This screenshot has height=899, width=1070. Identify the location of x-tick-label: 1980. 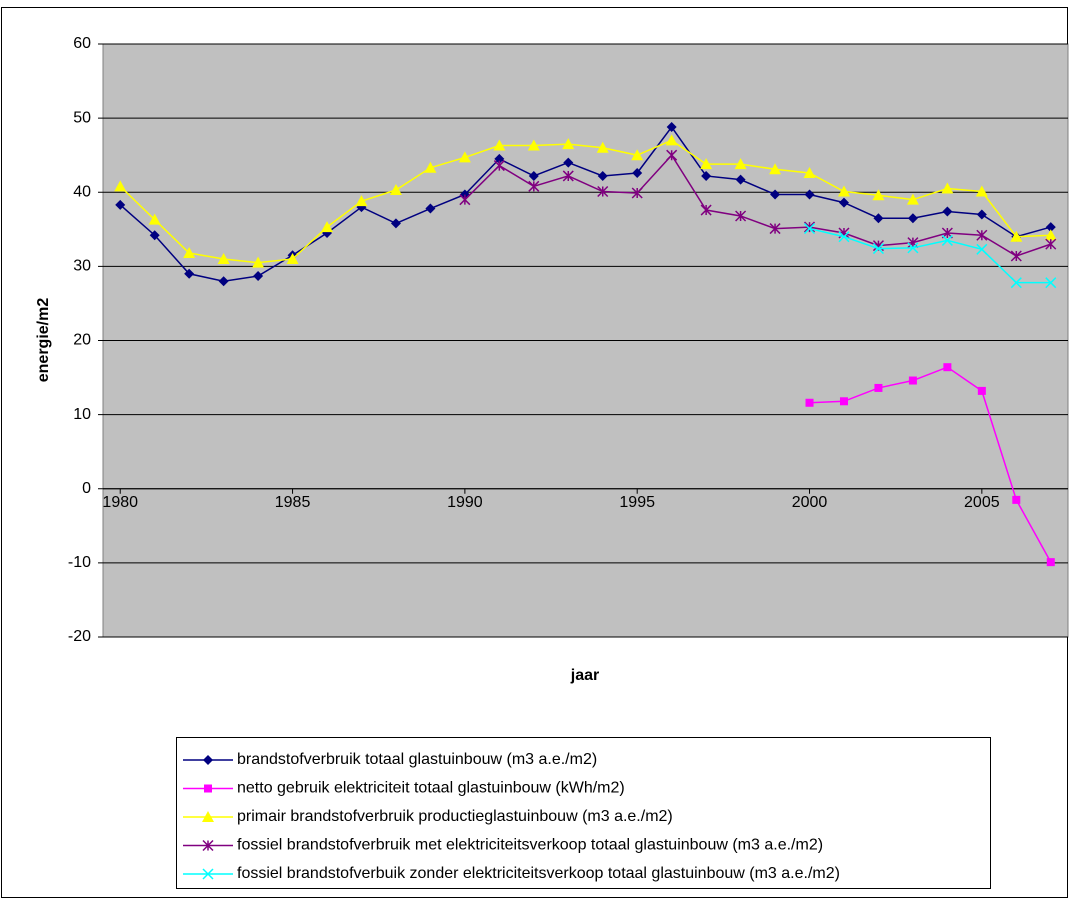
(120, 502).